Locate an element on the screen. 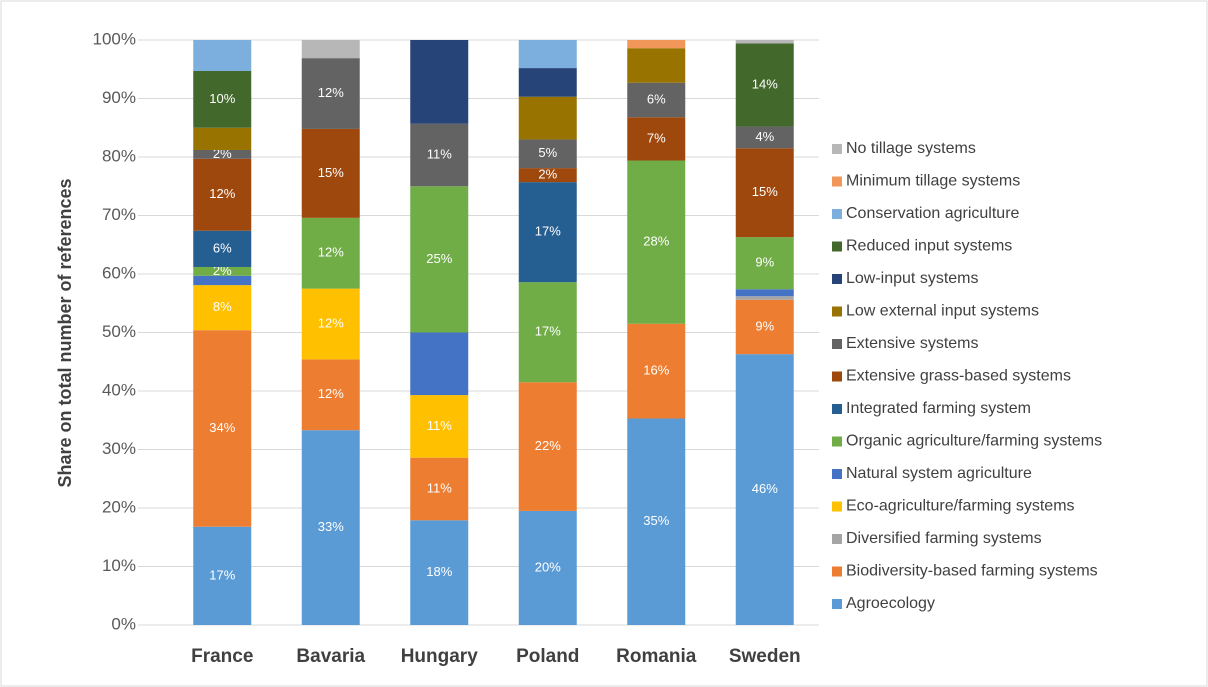 The image size is (1208, 687). data-label: 11% is located at coordinates (439, 425).